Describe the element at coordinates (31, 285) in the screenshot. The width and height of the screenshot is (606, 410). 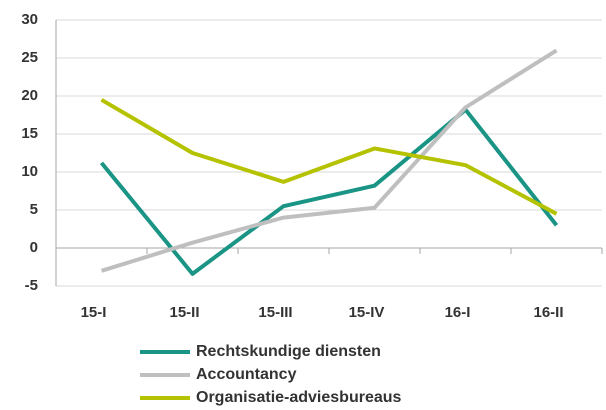
I see `y-tick-label: -5` at that location.